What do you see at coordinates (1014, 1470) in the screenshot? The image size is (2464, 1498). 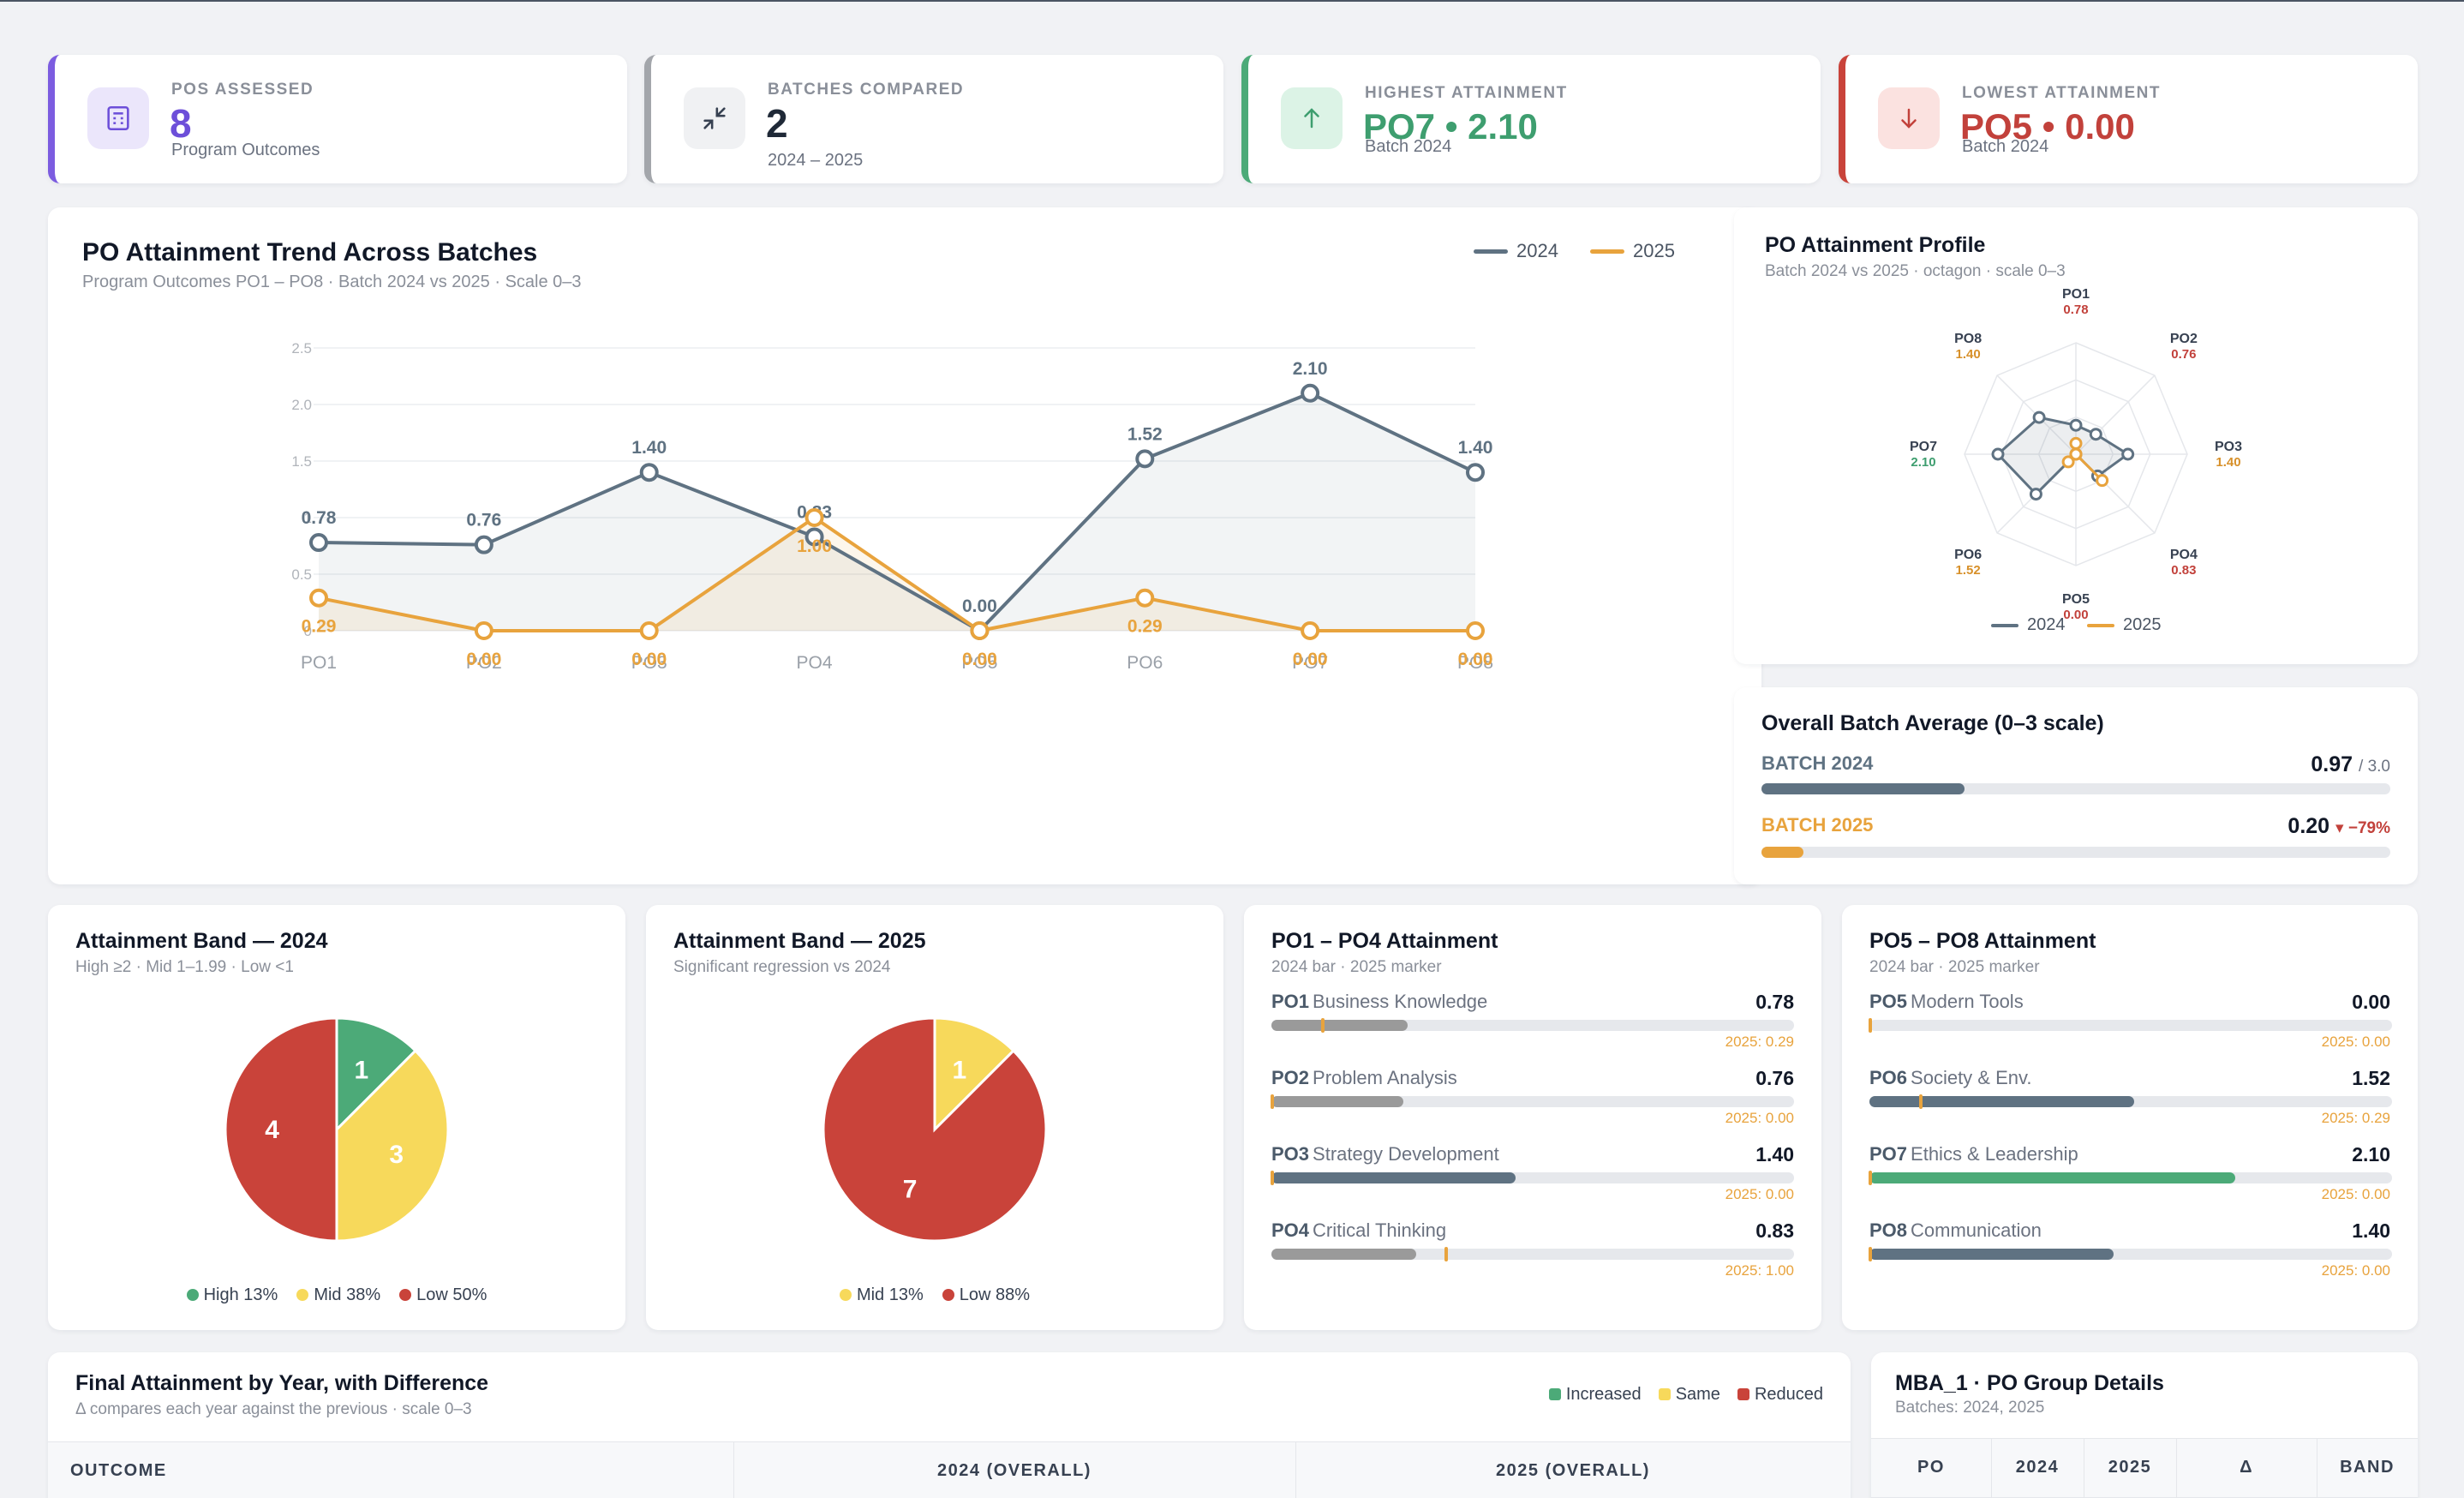 I see `header-2024: 2024 (OVERALL)` at bounding box center [1014, 1470].